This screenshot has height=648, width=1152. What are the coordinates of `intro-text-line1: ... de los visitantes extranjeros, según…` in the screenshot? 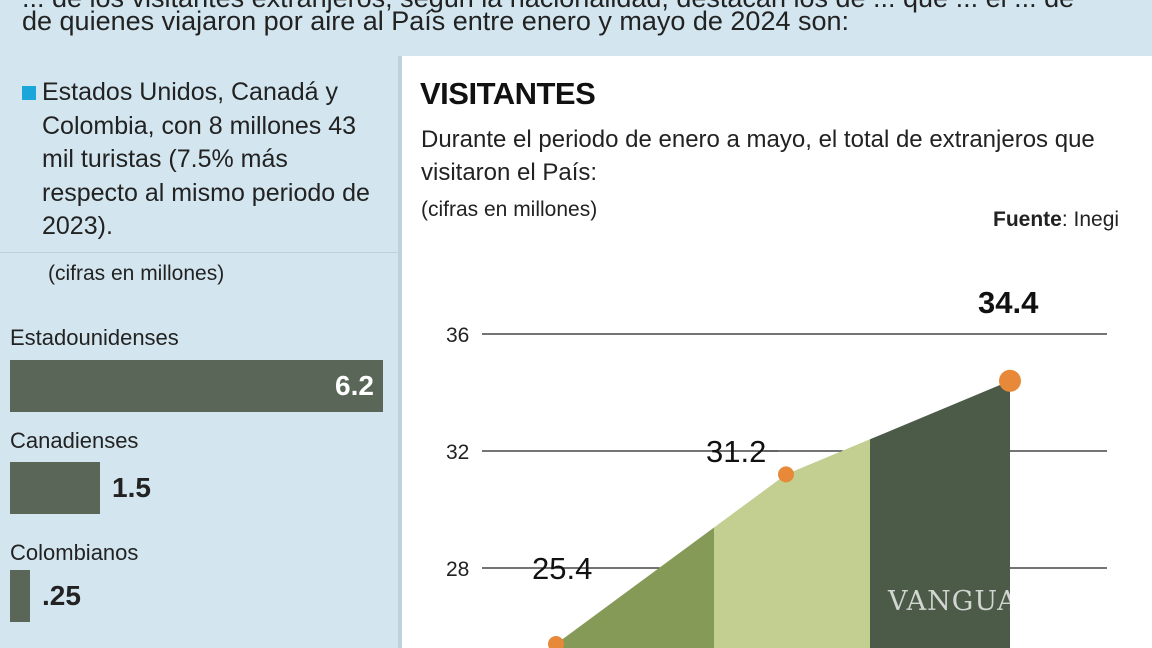 It's located at (548, 7).